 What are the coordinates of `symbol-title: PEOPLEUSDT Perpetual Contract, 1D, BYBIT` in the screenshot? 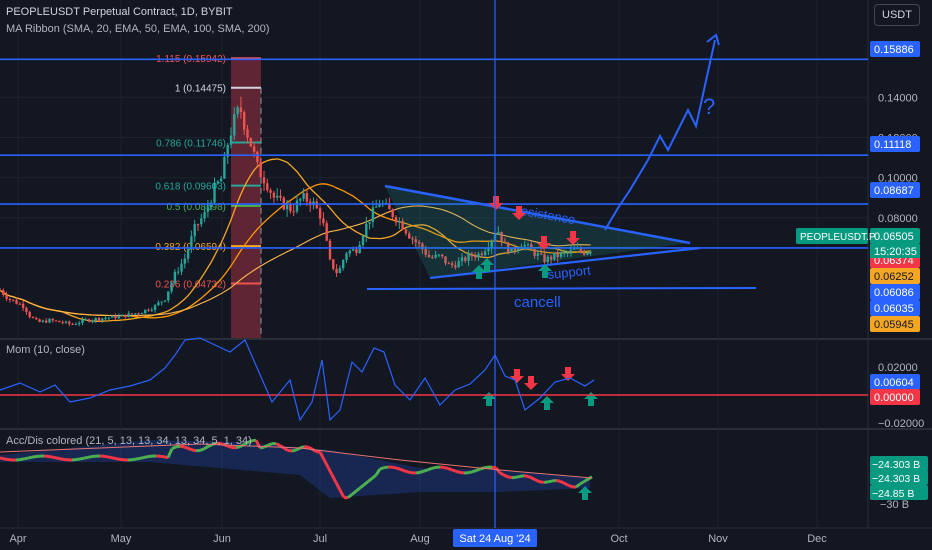 It's located at (119, 12).